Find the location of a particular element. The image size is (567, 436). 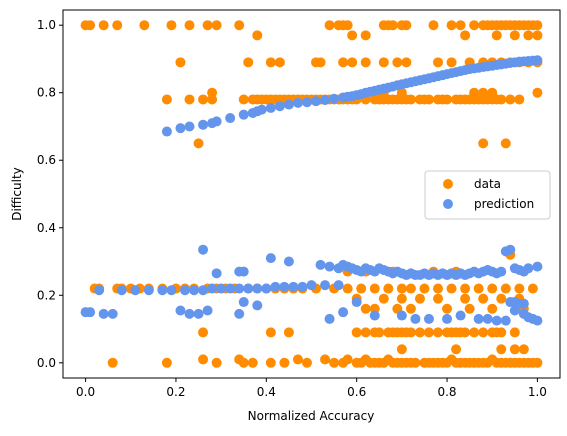

legend-label-prediction: prediction is located at coordinates (504, 204).